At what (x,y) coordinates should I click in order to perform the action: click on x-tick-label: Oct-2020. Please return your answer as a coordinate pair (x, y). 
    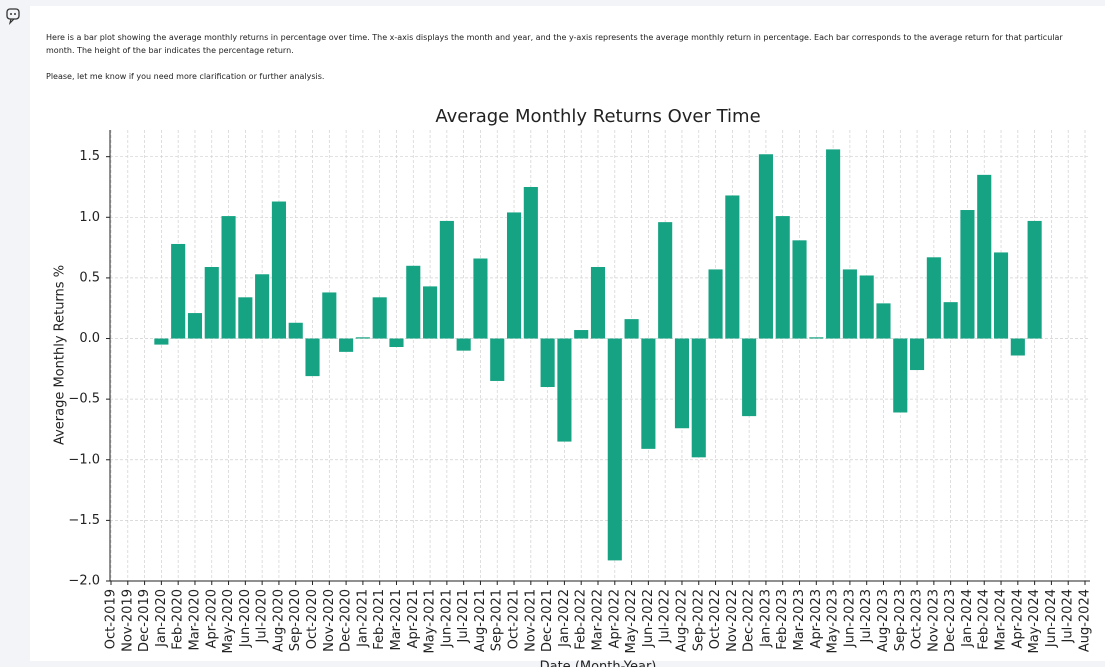
    Looking at the image, I should click on (312, 619).